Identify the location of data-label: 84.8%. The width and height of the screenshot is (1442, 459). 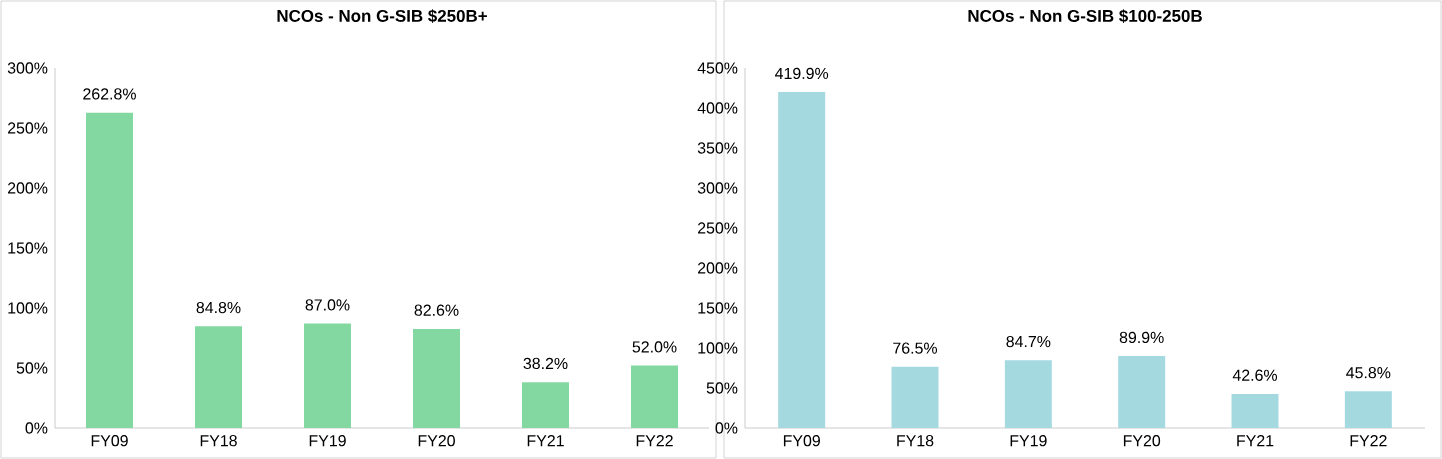
(218, 307).